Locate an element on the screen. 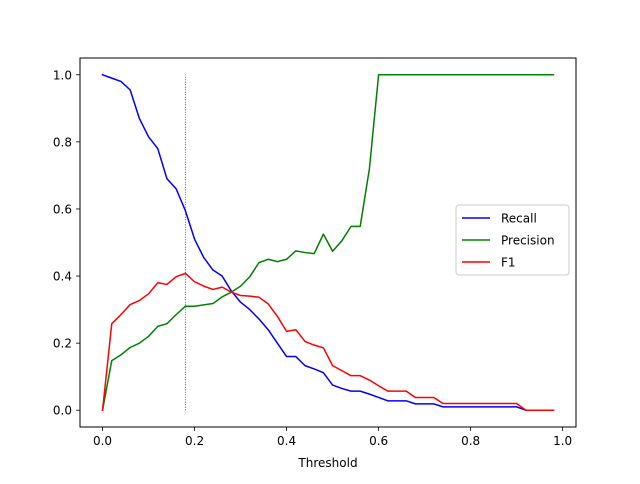 Image resolution: width=640 pixels, height=484 pixels. legend-label-f1: F1 is located at coordinates (508, 263).